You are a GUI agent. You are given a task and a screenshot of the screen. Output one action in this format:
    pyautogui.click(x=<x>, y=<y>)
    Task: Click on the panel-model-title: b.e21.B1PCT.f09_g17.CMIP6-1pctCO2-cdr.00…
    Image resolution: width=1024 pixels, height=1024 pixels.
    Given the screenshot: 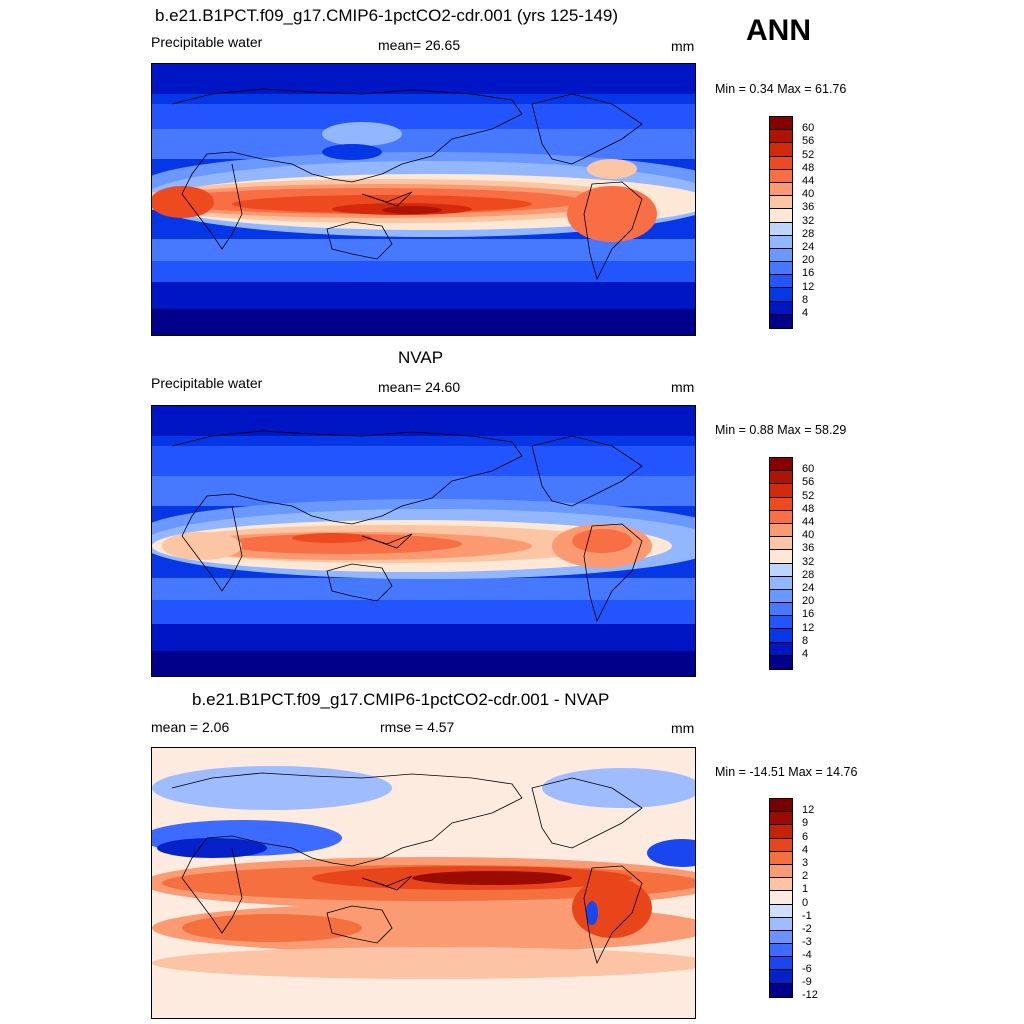 What is the action you would take?
    pyautogui.click(x=387, y=15)
    